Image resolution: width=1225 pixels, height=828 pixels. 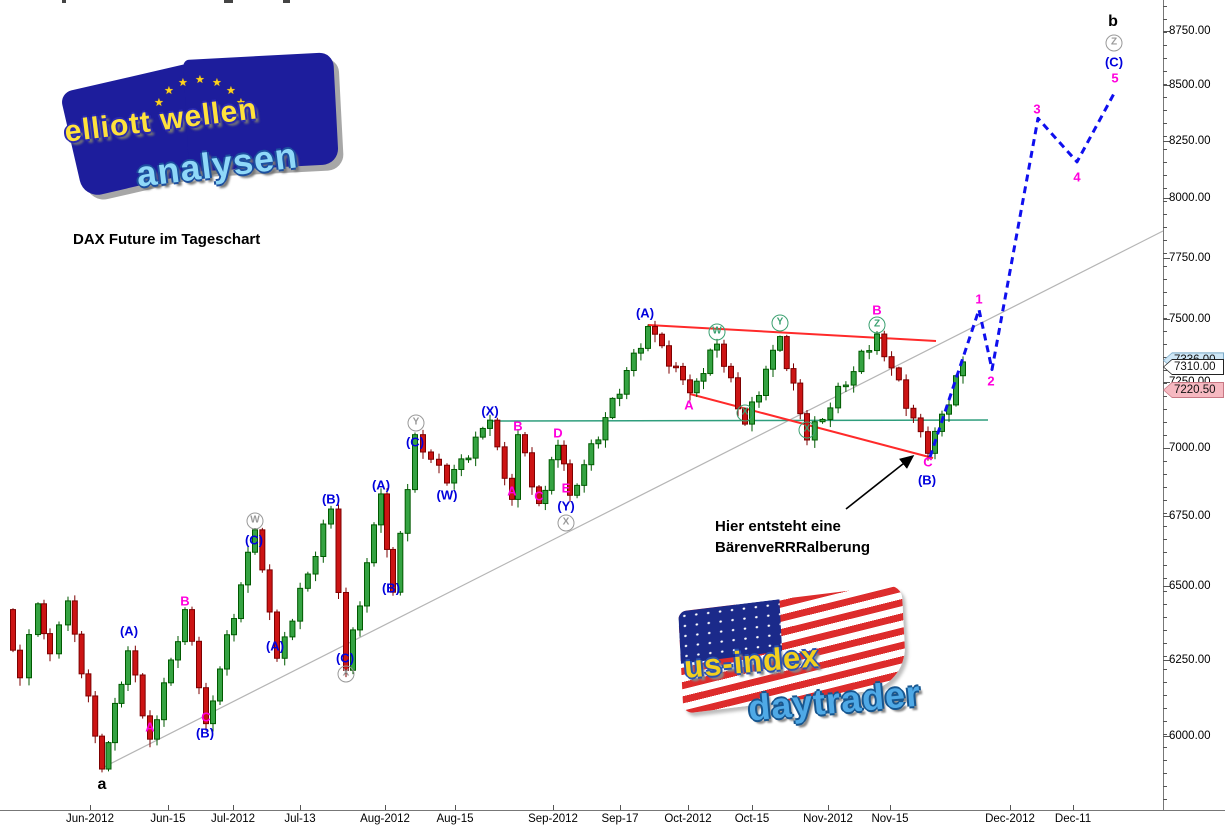 I want to click on wave-label: 5, so click(x=1115, y=78).